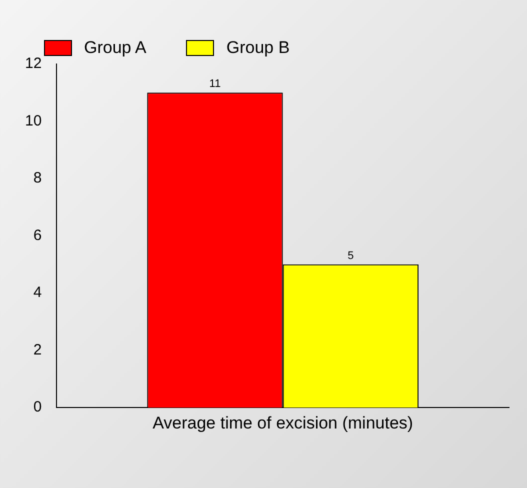  Describe the element at coordinates (37, 235) in the screenshot. I see `y-tick-label: 6` at that location.